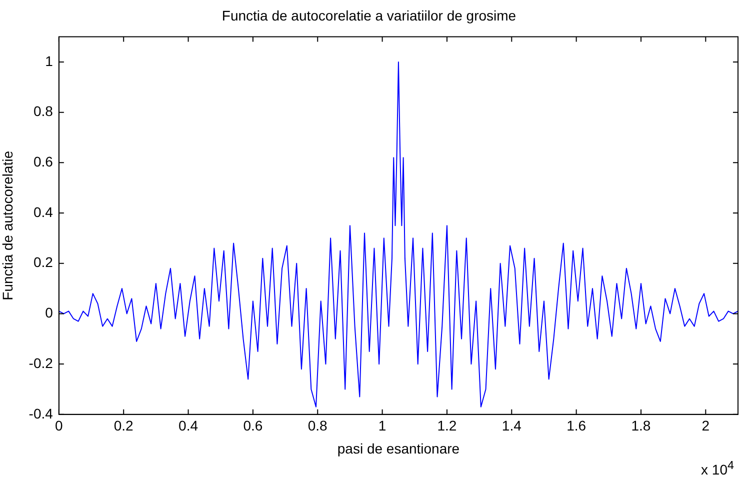 This screenshot has width=740, height=484. Describe the element at coordinates (253, 426) in the screenshot. I see `x-tick-label: 0.6` at that location.